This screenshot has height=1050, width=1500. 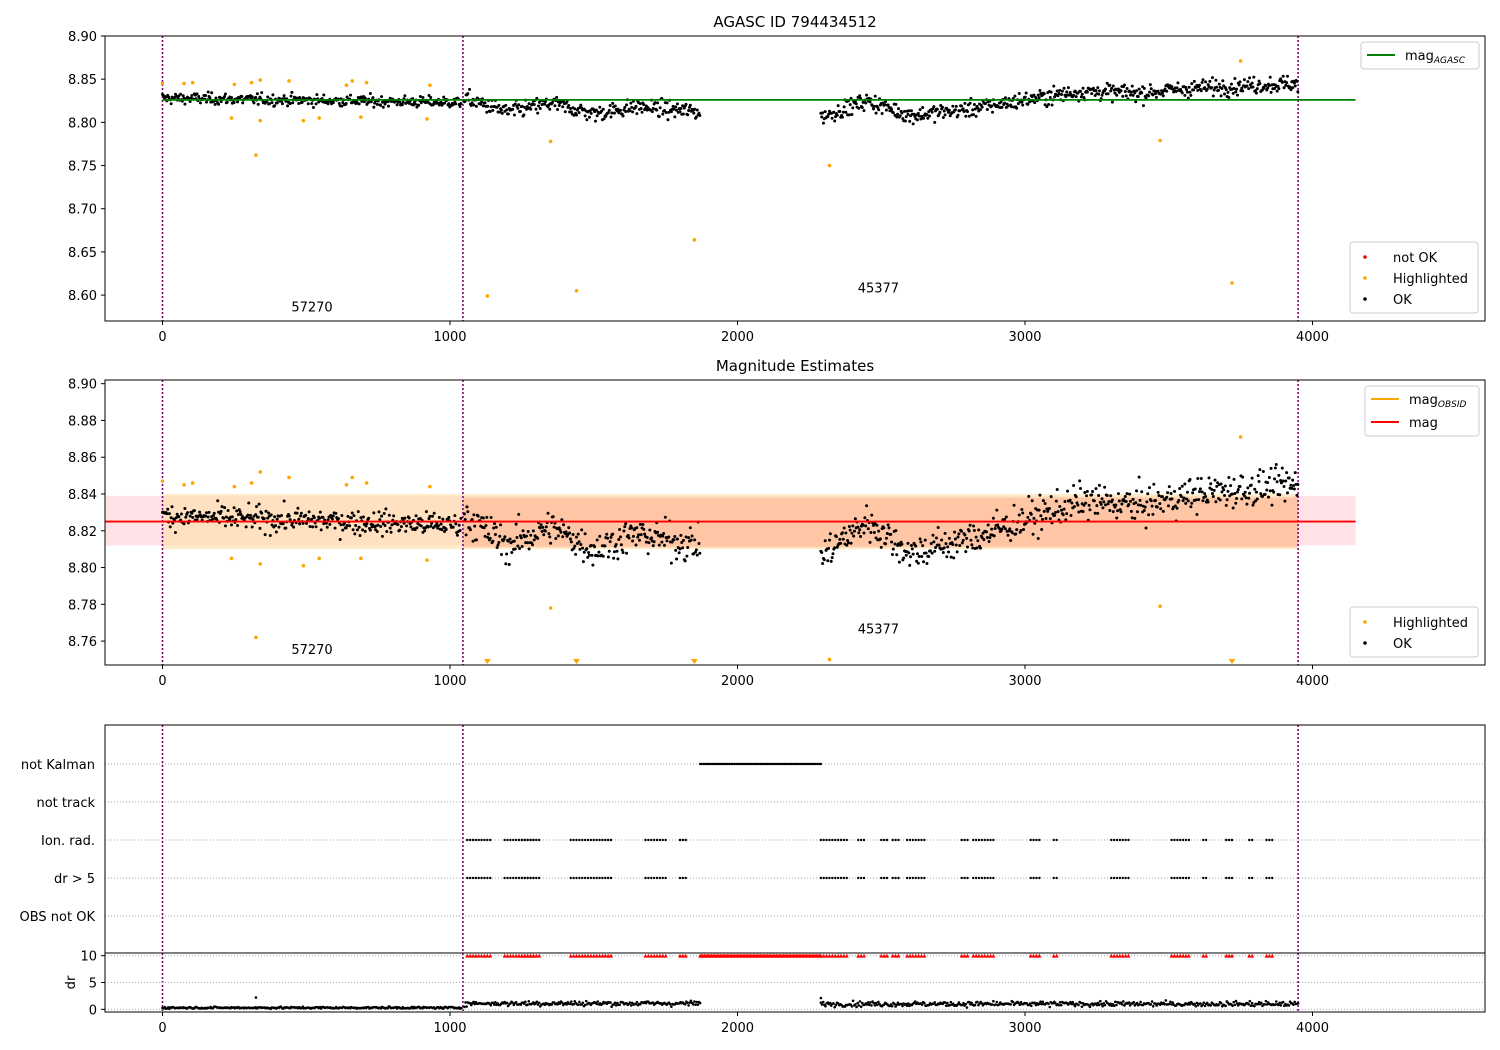 I want to click on x-tick-label: 1000, so click(x=449, y=337).